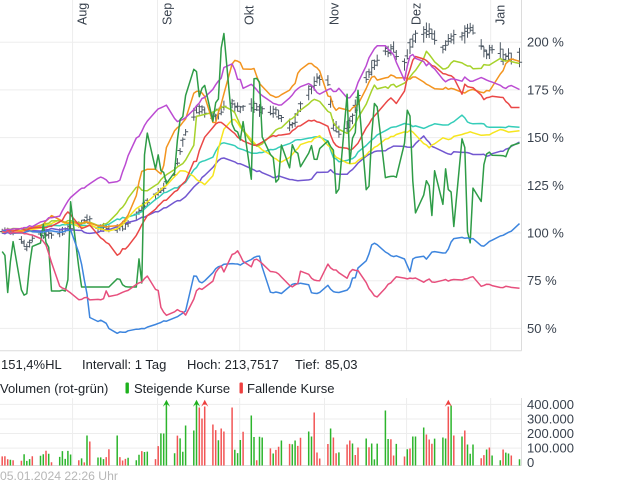 The width and height of the screenshot is (620, 483). I want to click on svg-text: 150 %, so click(545, 137).